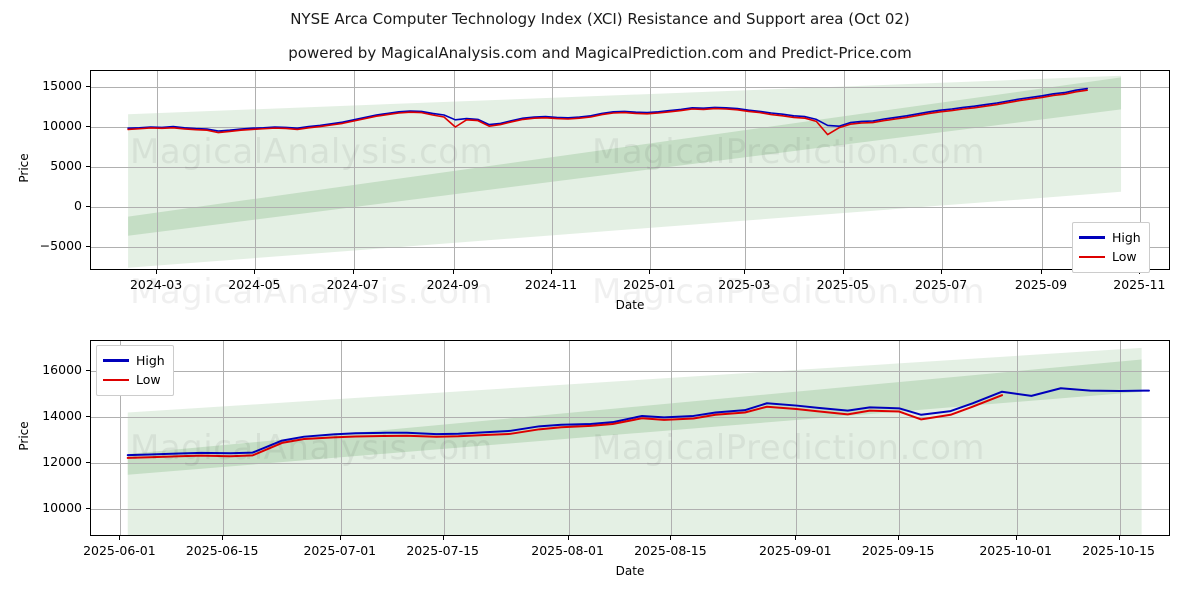 The height and width of the screenshot is (600, 1200). I want to click on x-tick-label: 2024-11, so click(551, 284).